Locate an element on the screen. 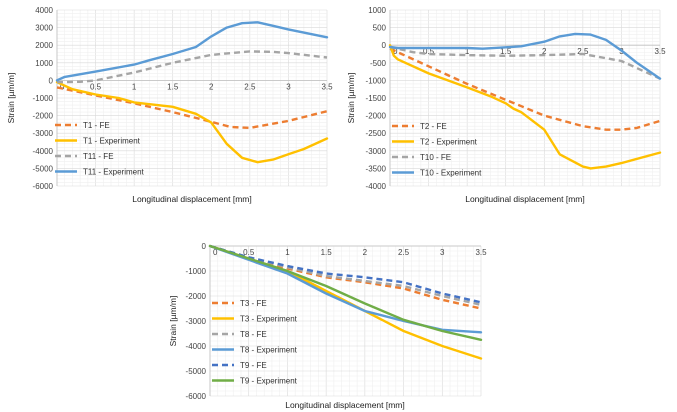 The image size is (677, 412). series-line-t1-experiment is located at coordinates (192, 122).